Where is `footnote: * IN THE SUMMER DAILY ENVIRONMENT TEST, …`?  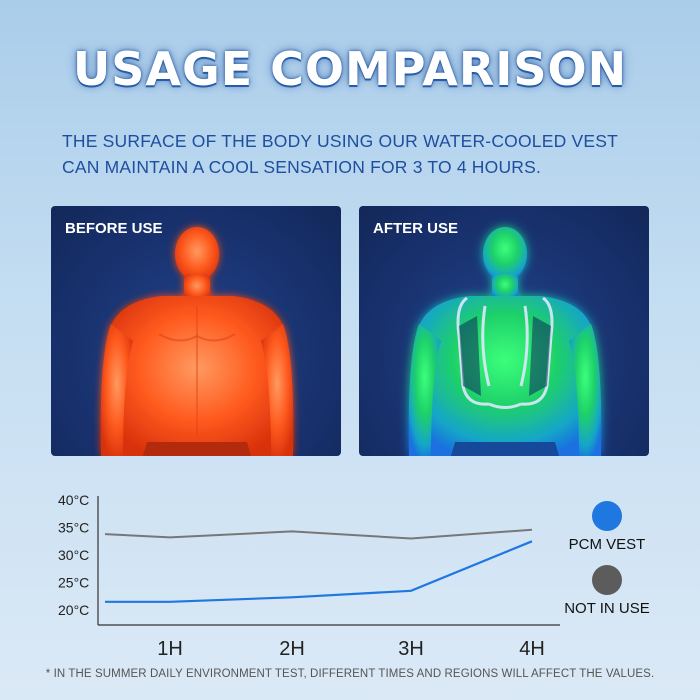
footnote: * IN THE SUMMER DAILY ENVIRONMENT TEST, … is located at coordinates (350, 674).